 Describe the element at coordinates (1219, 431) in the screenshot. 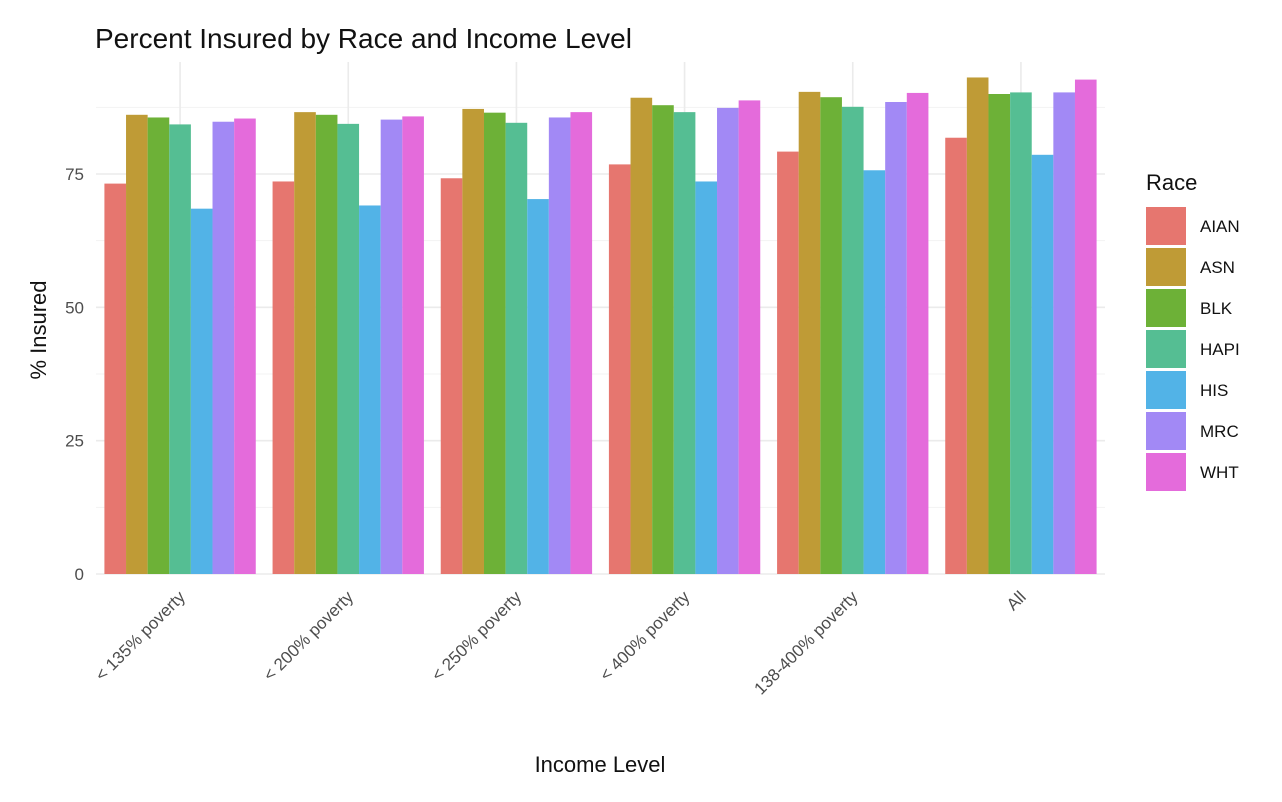

I see `legend-label: MRC` at that location.